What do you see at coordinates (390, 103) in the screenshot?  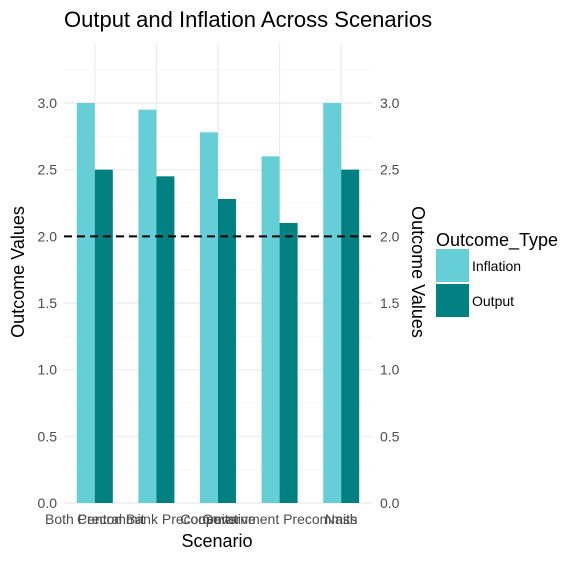 I see `y-tick-label-right: 3.0` at bounding box center [390, 103].